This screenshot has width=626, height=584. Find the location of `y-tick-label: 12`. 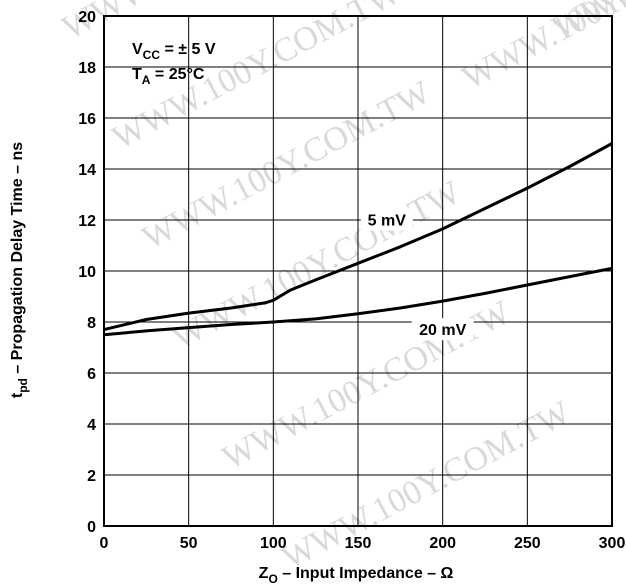

y-tick-label: 12 is located at coordinates (87, 221).